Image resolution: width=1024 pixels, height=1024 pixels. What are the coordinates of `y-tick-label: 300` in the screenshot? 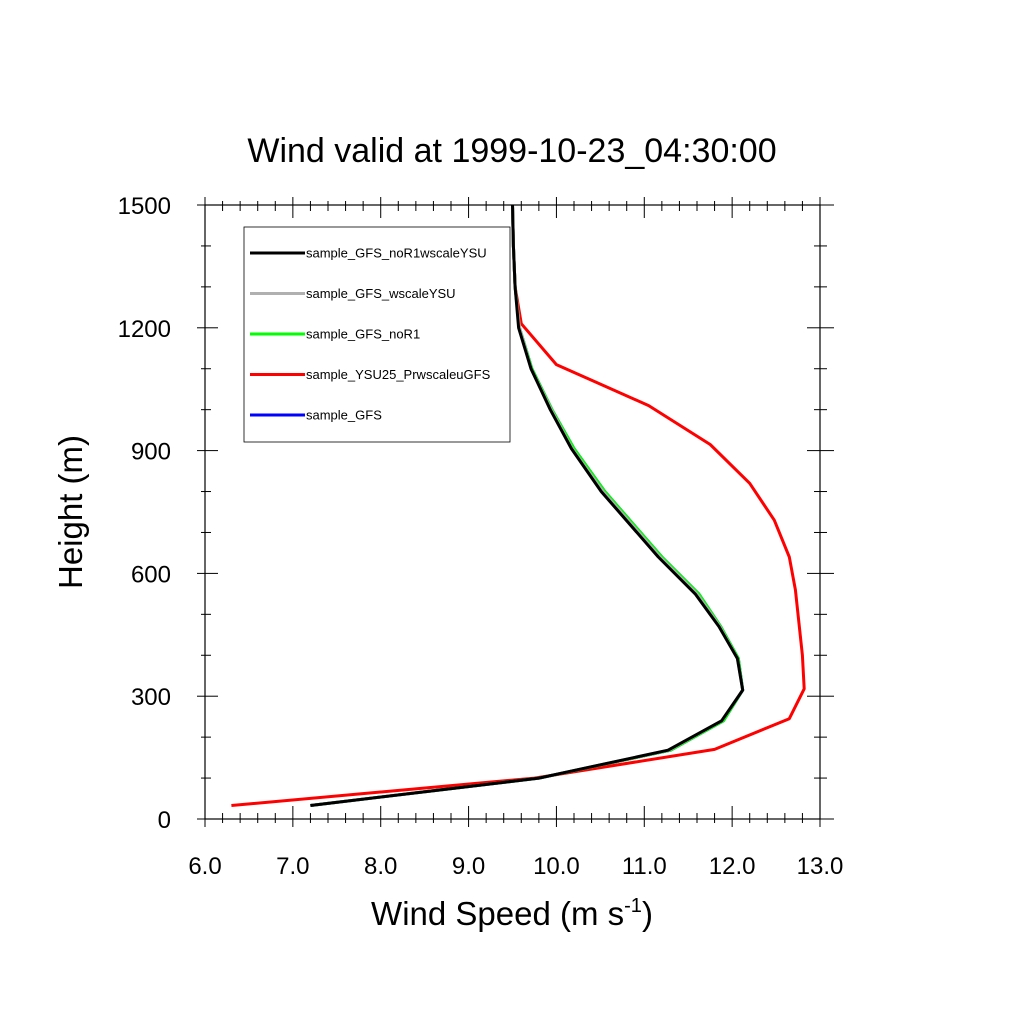 It's located at (151, 697).